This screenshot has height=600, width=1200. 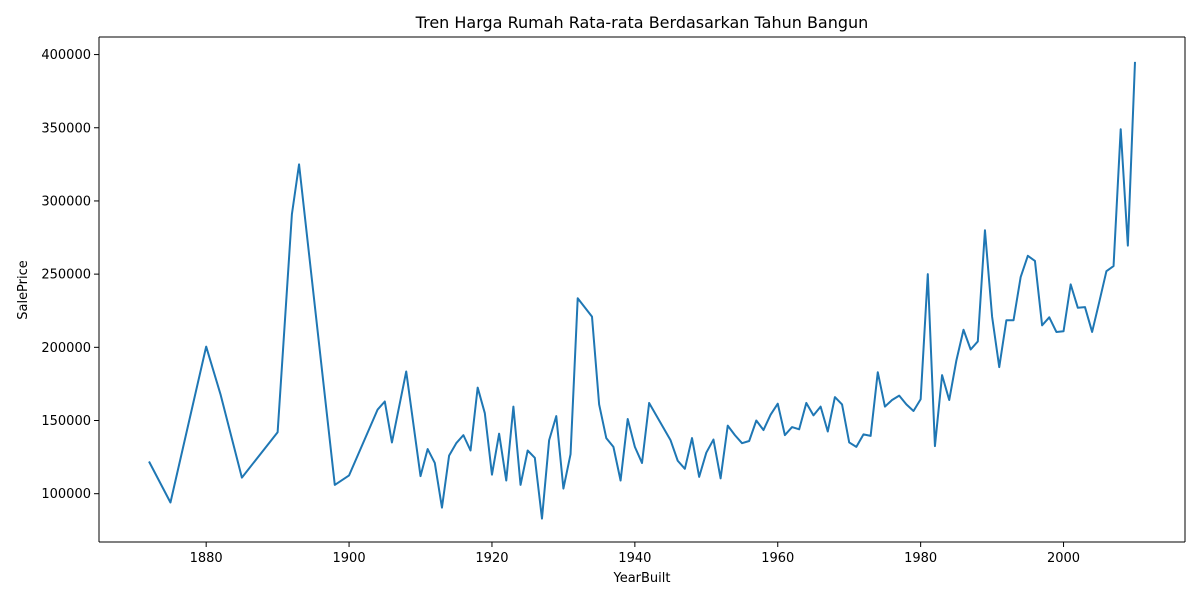 What do you see at coordinates (920, 558) in the screenshot?
I see `x-tick-label: 1980` at bounding box center [920, 558].